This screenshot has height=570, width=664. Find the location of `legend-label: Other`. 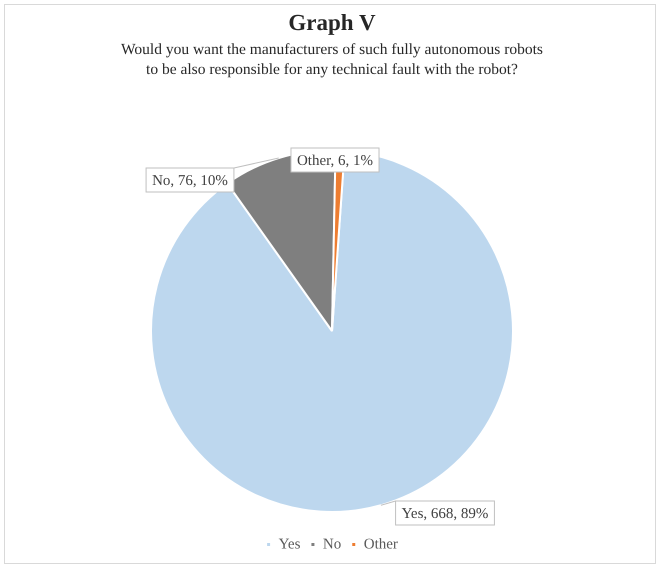

legend-label: Other is located at coordinates (381, 544).